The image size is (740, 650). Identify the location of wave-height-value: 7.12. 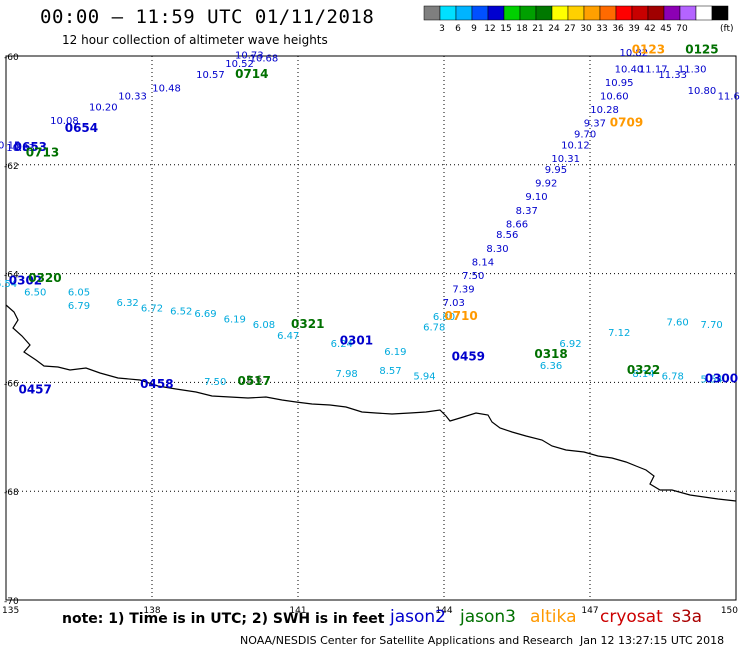
(619, 333).